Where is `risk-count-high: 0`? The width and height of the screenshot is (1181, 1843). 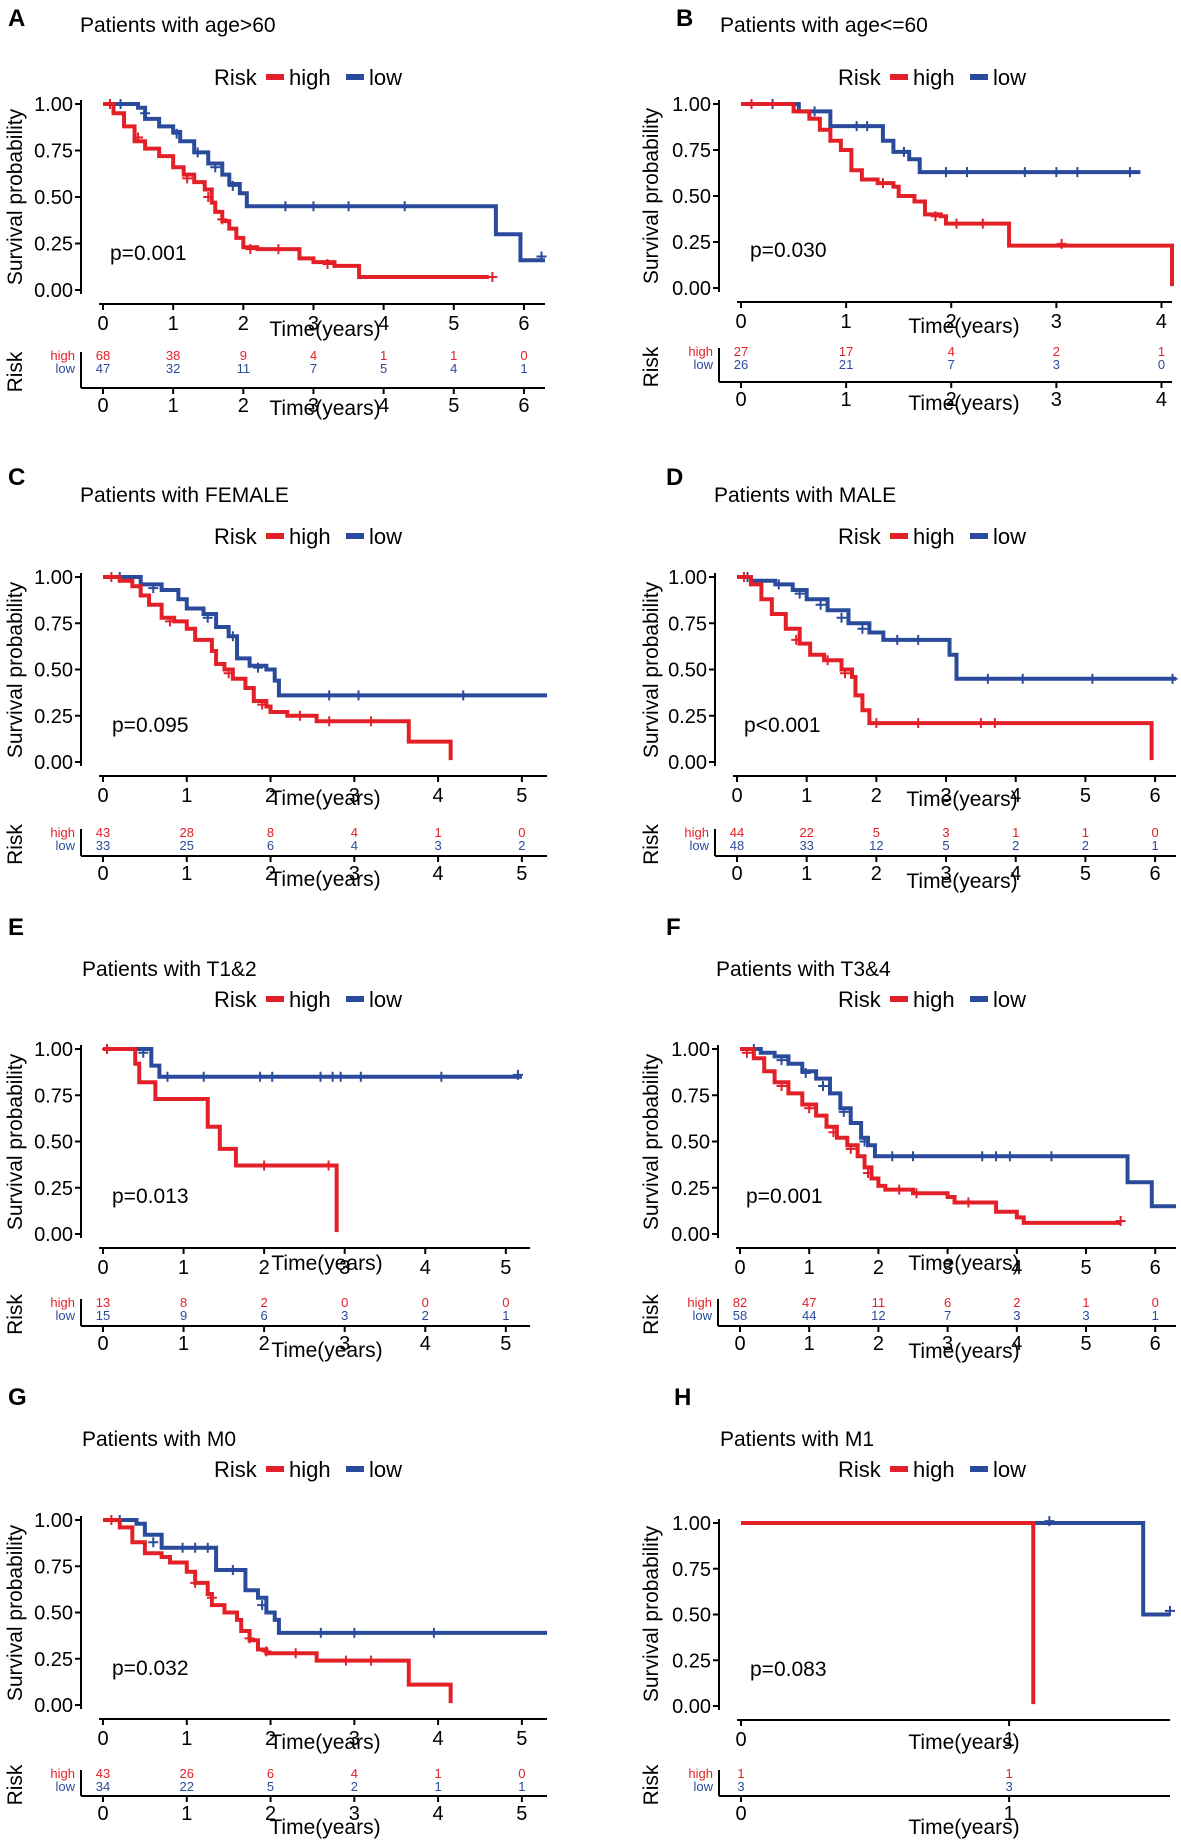 risk-count-high: 0 is located at coordinates (344, 1302).